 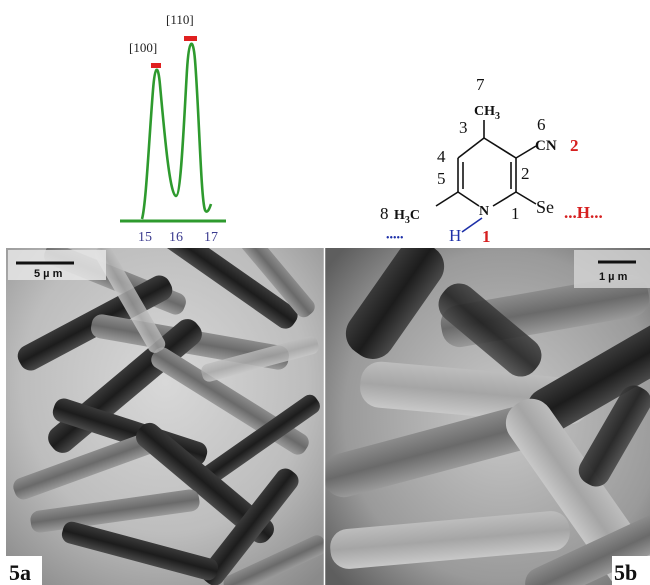 I want to click on selenium-atom: Se, so click(x=545, y=207).